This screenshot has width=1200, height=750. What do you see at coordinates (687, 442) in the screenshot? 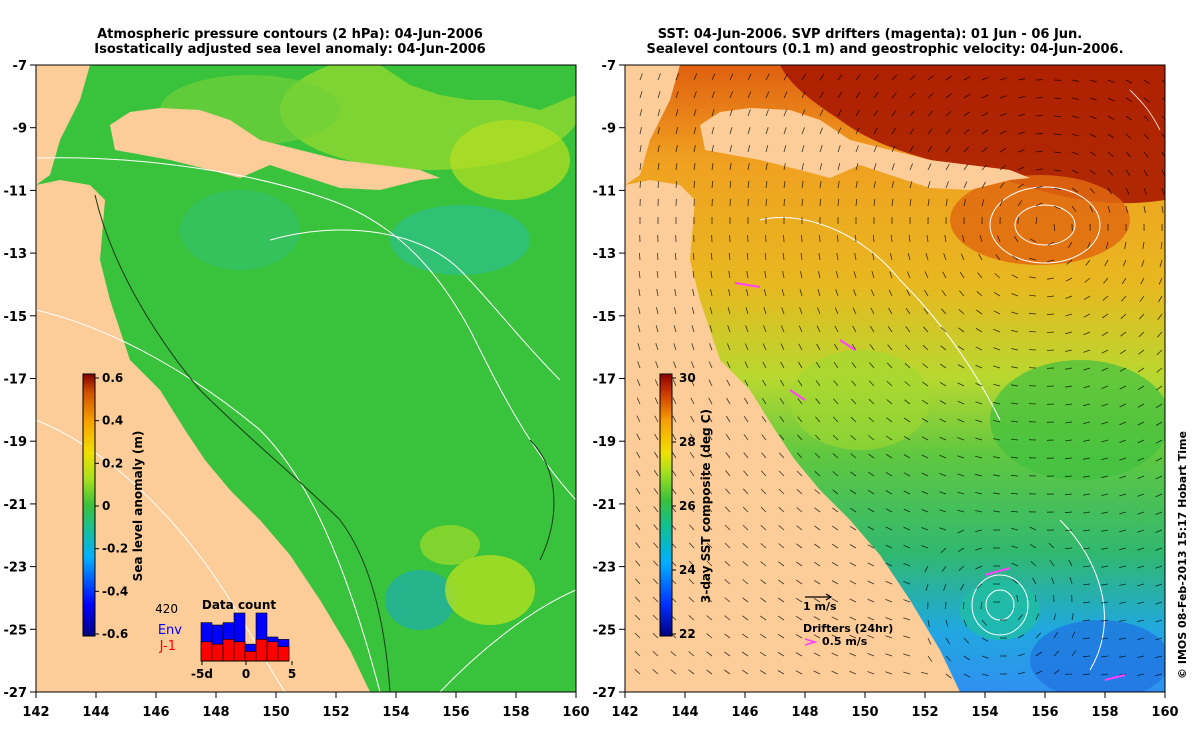
I see `colorbar-tick-label: 28` at bounding box center [687, 442].